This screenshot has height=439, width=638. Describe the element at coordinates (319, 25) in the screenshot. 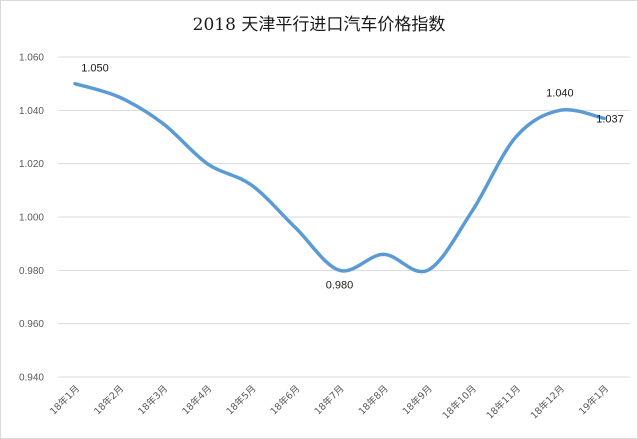

I see `chart-title: 2018 天津平行进口汽车价格指数` at that location.